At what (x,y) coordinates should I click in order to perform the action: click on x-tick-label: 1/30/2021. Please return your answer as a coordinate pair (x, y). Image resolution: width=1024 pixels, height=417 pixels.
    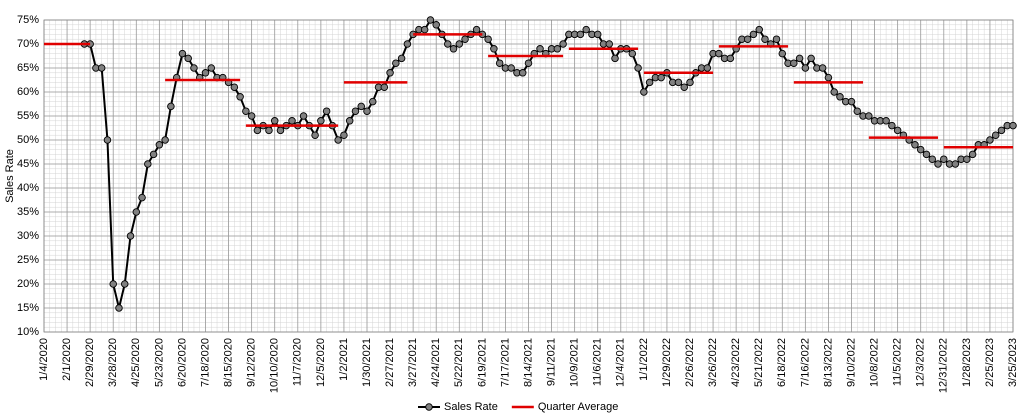
    Looking at the image, I should click on (367, 362).